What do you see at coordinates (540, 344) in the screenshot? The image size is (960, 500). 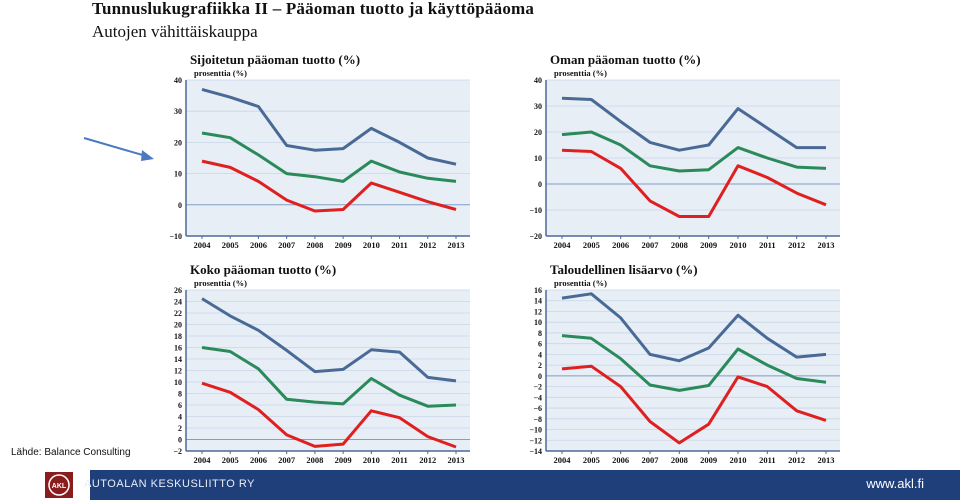 I see `y-tick-label: 6` at bounding box center [540, 344].